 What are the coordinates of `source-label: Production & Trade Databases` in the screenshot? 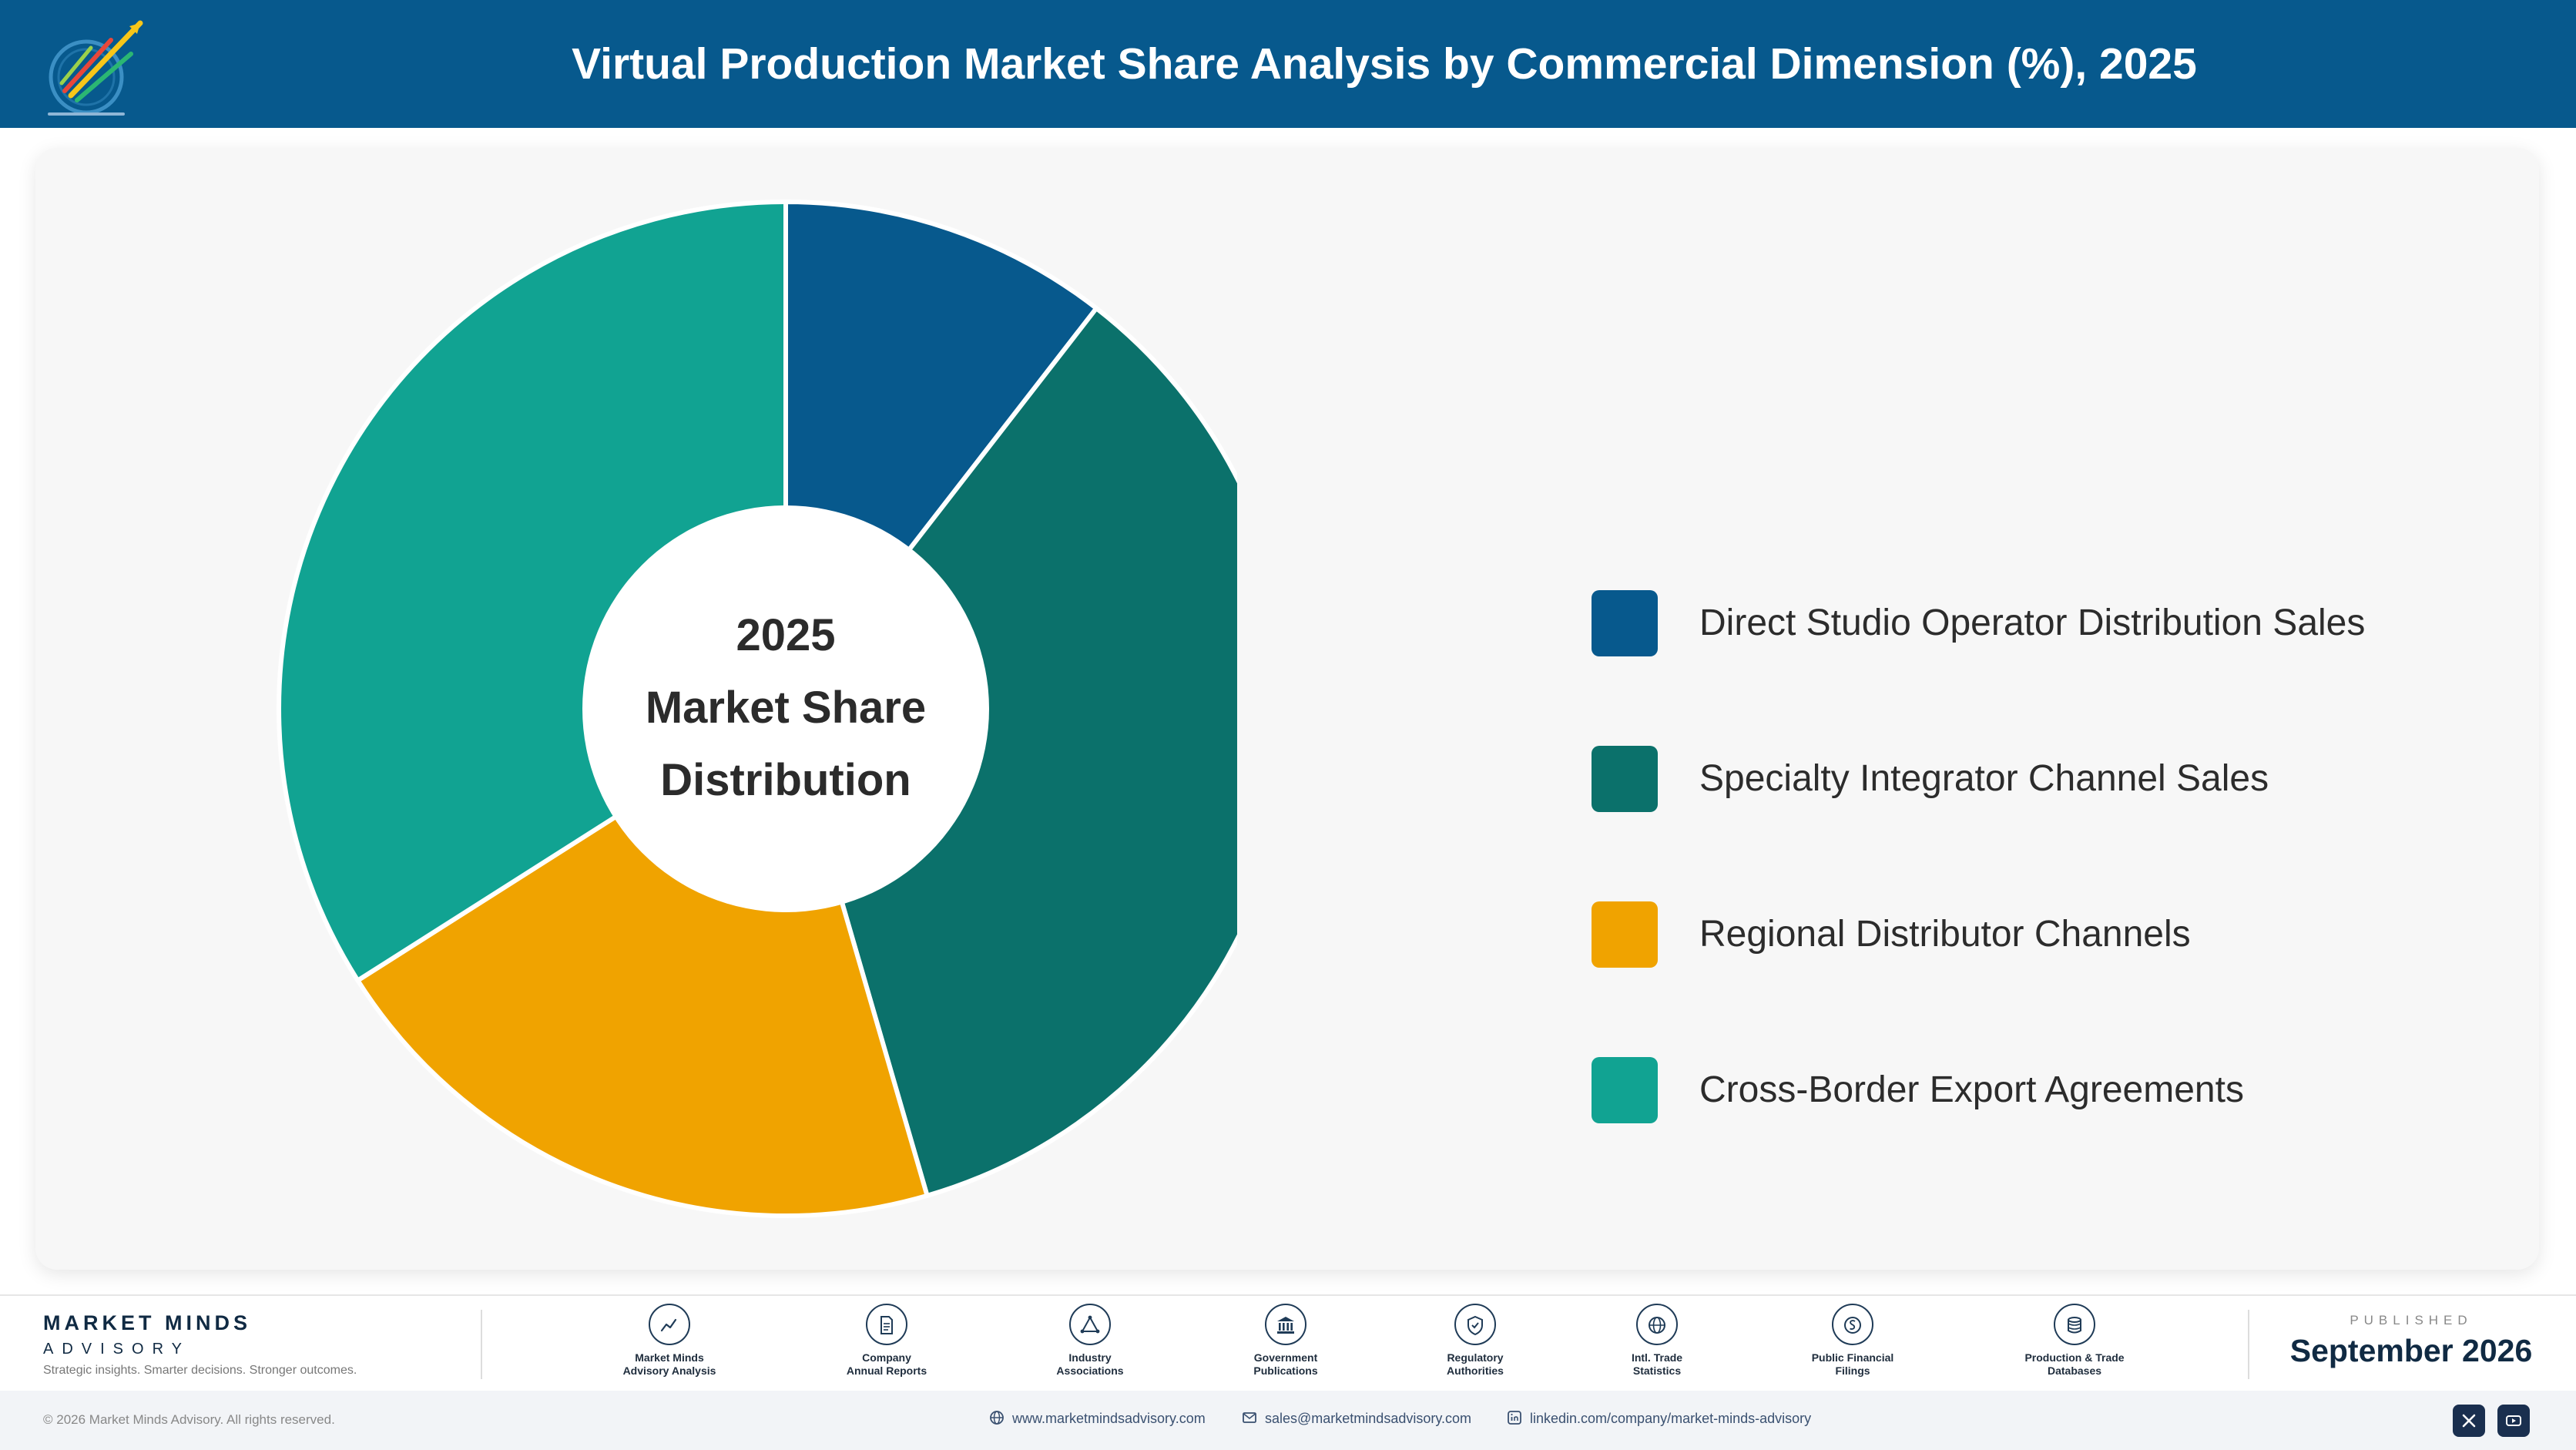 It's located at (2074, 1364).